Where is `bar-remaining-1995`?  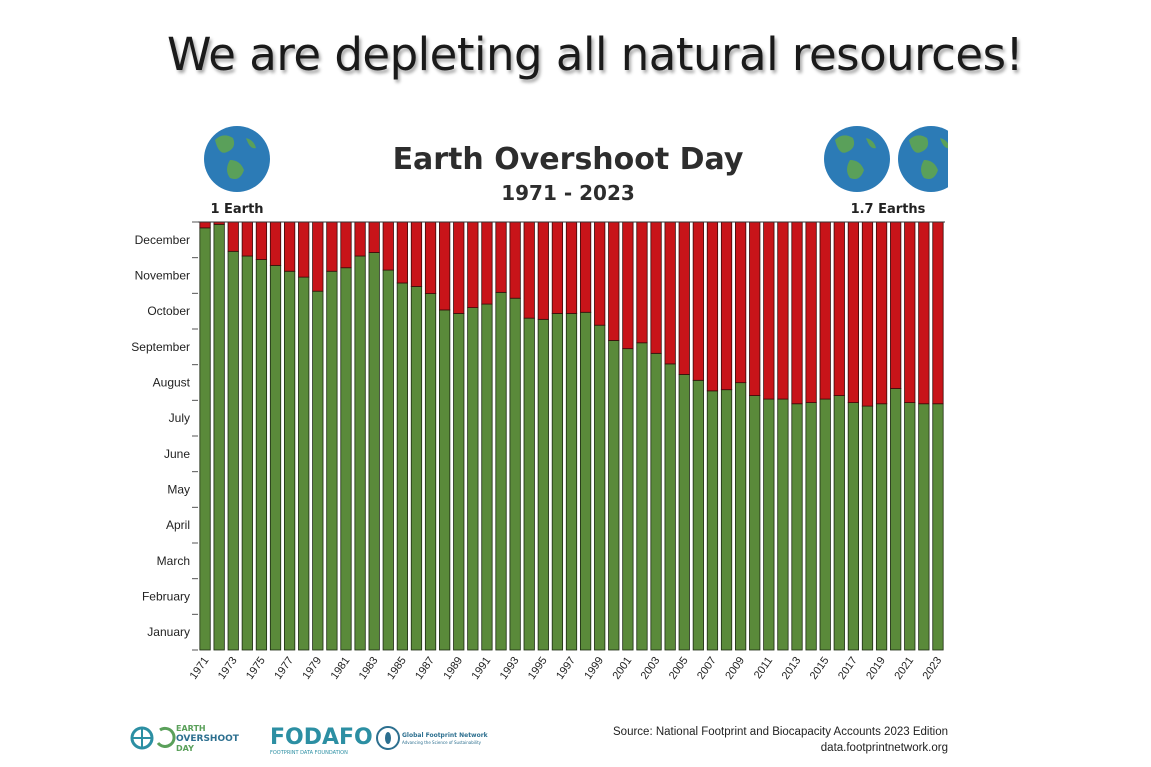 bar-remaining-1995 is located at coordinates (543, 484).